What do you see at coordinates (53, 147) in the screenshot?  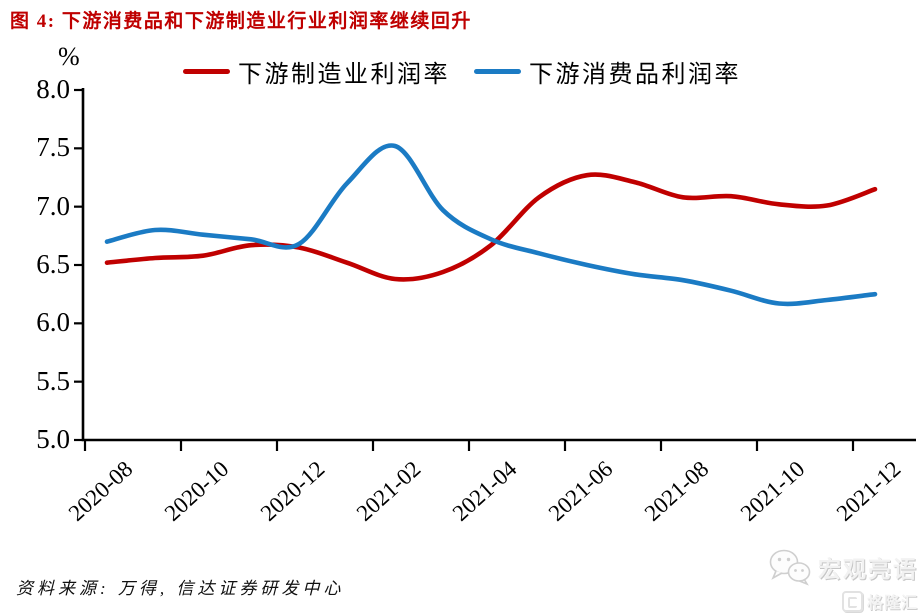 I see `y-tick-label: 7.5` at bounding box center [53, 147].